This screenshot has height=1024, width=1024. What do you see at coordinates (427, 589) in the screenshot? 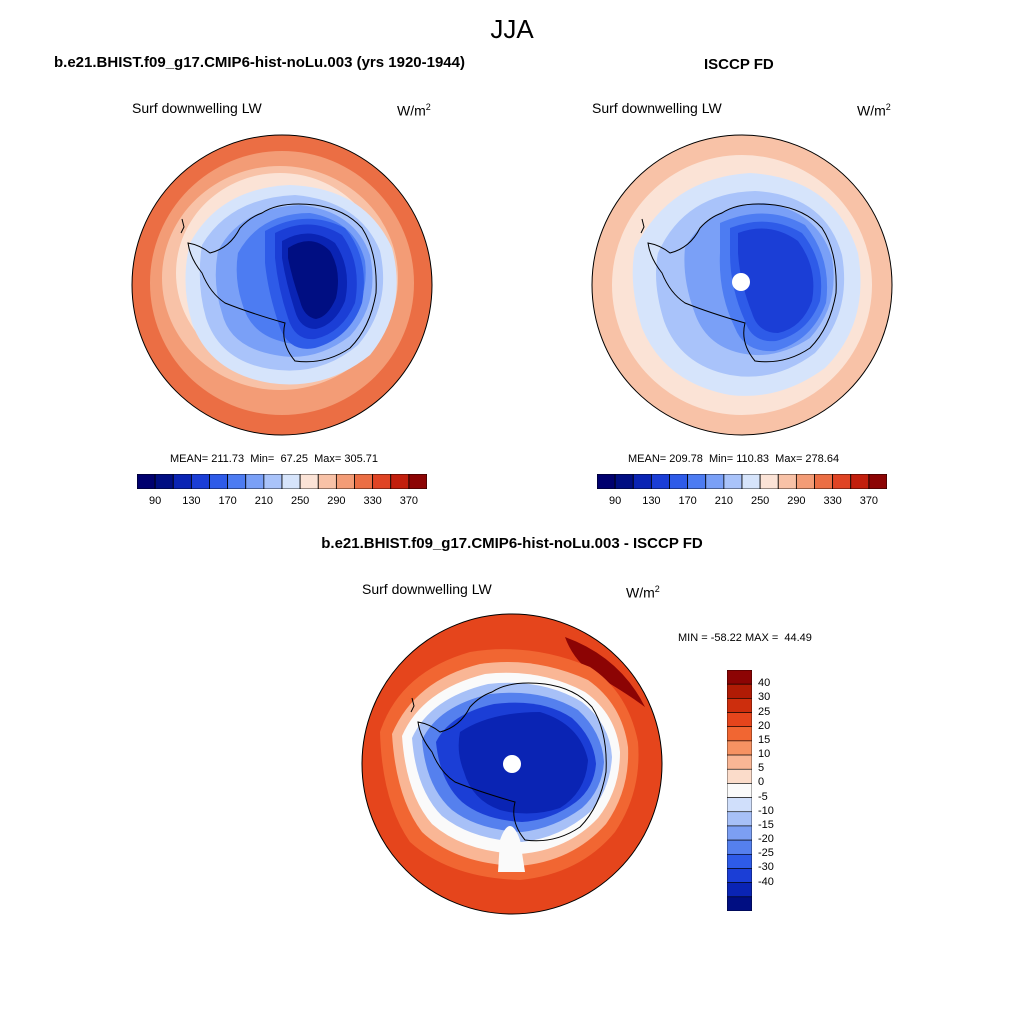
I see `diff-variable-label: Surf downwelling LW` at bounding box center [427, 589].